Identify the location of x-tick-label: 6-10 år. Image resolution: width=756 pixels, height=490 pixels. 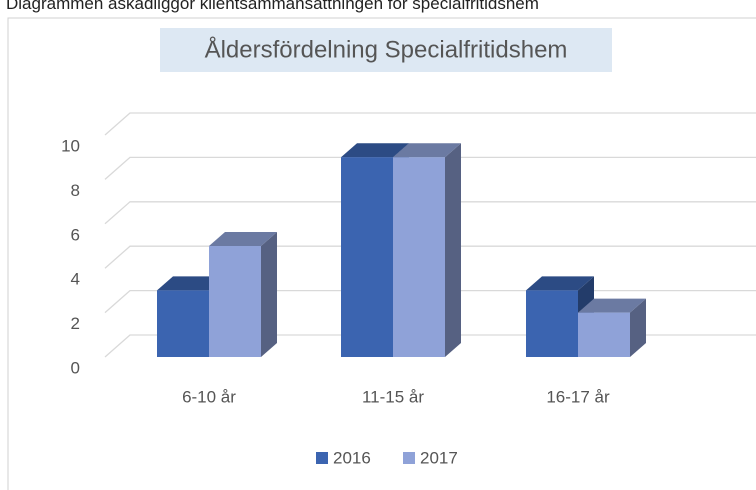
(209, 396).